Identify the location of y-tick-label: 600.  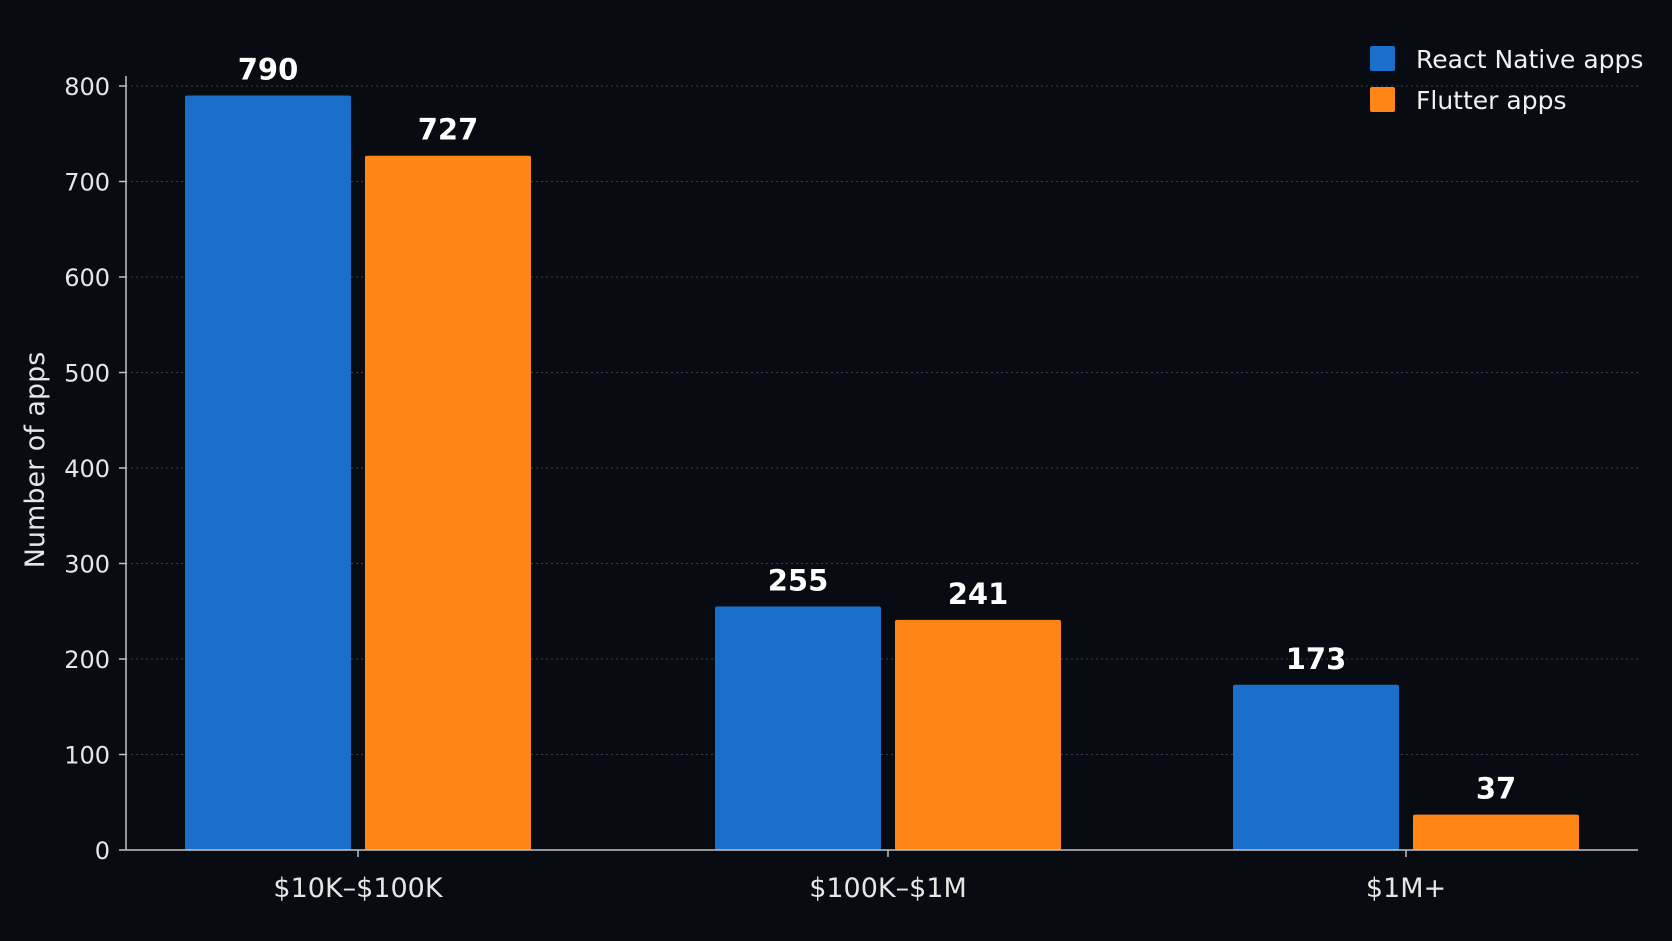
(87, 278).